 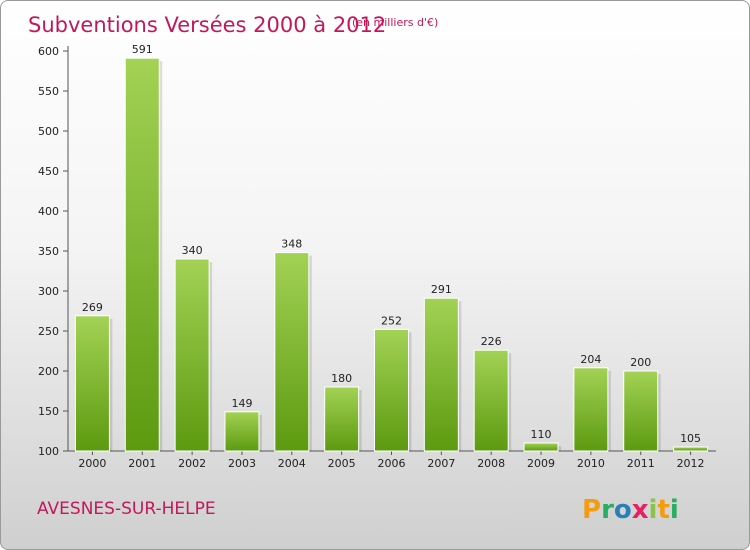 I want to click on value-label-2008: 226, so click(x=491, y=341).